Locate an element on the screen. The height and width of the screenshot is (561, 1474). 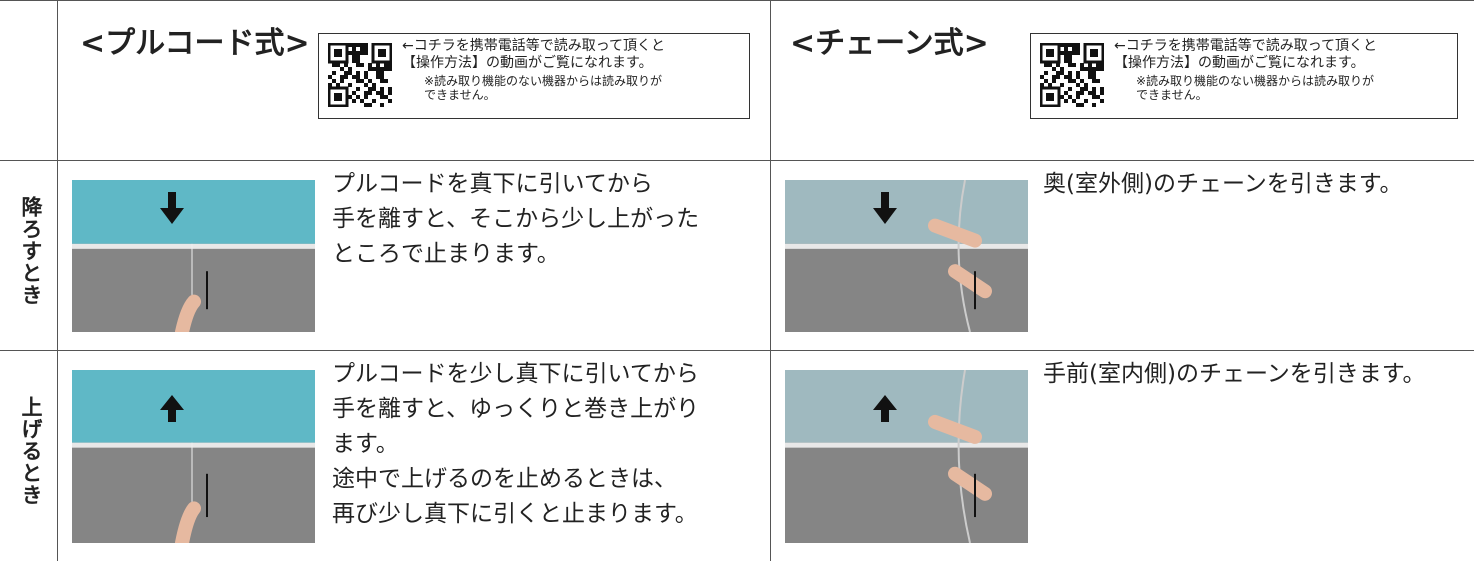
description-line: 奥(室外側)のチェーンを引きます。 is located at coordinates (1223, 184).